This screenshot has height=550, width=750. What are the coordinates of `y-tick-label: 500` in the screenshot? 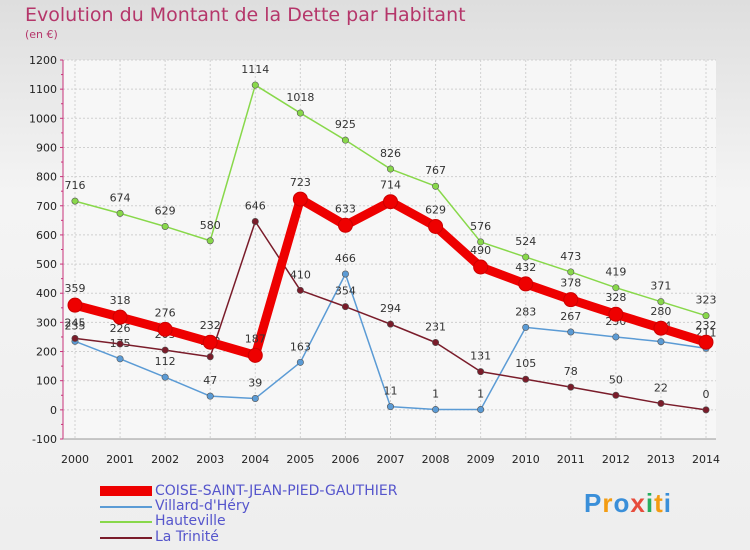 It's located at (46, 264).